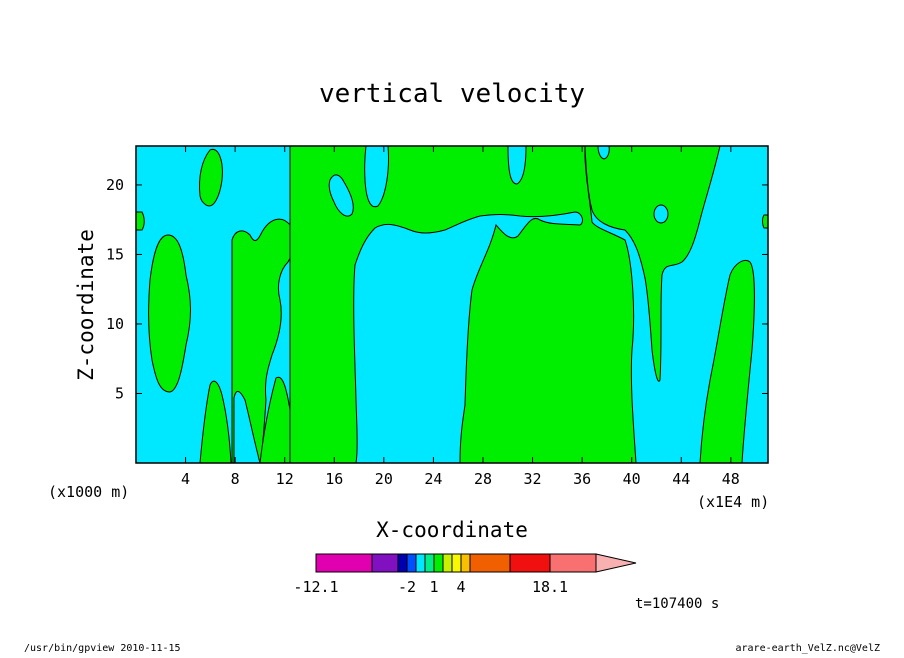  Describe the element at coordinates (632, 479) in the screenshot. I see `x-tick-label: 40` at that location.